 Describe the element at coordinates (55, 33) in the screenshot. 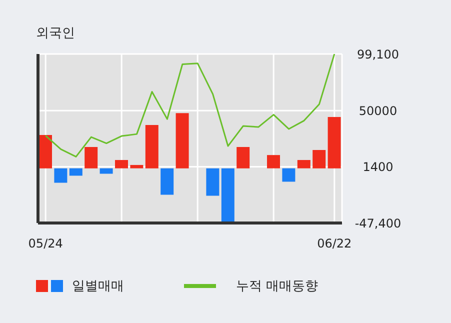

I see `chart-title: 외국인` at that location.